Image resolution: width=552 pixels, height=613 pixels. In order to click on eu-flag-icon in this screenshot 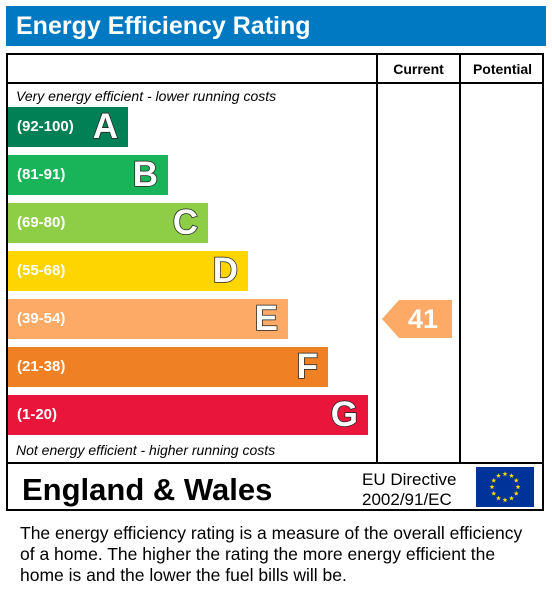, I will do `click(505, 487)`.